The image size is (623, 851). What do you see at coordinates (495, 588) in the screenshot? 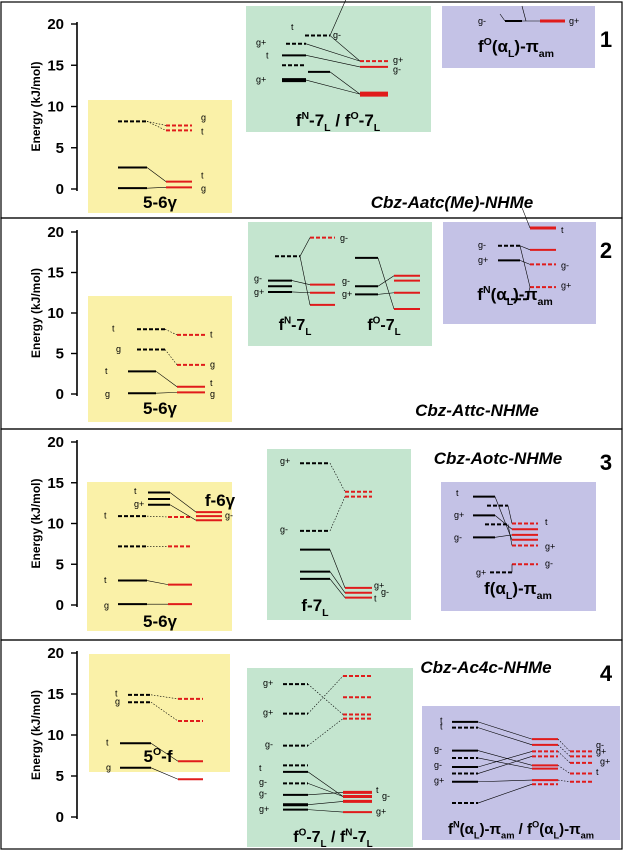
I see `label-part: f(α` at bounding box center [495, 588].